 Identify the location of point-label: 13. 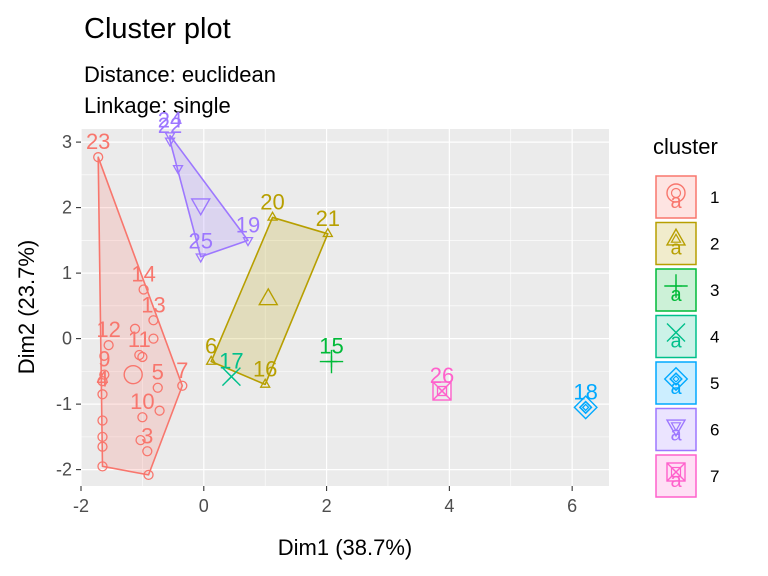
(153, 304).